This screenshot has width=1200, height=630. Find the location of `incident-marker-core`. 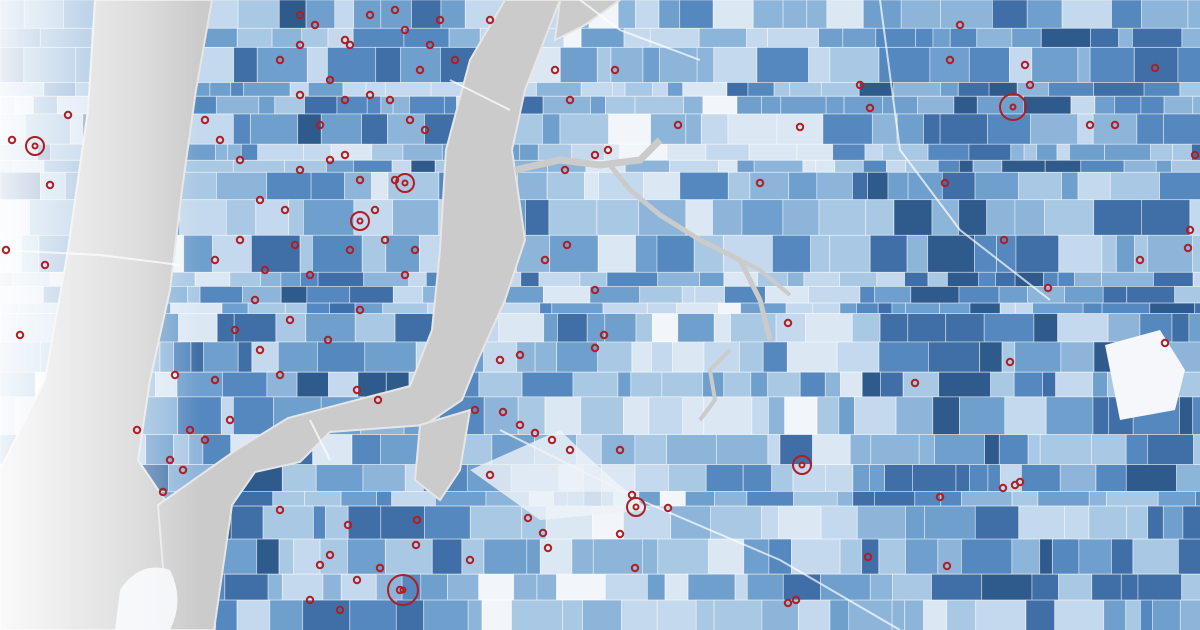

incident-marker-core is located at coordinates (360, 221).